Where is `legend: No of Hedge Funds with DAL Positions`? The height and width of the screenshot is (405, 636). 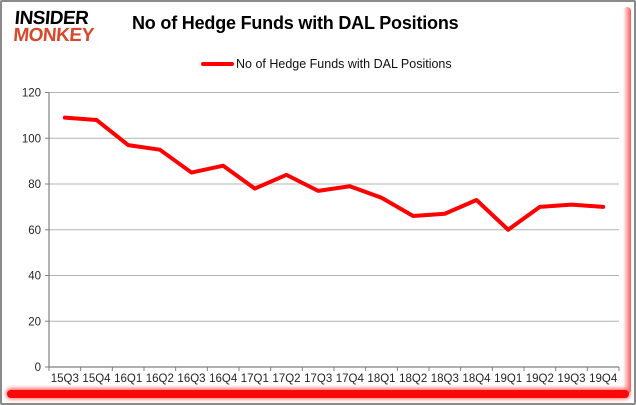 legend: No of Hedge Funds with DAL Positions is located at coordinates (326, 64).